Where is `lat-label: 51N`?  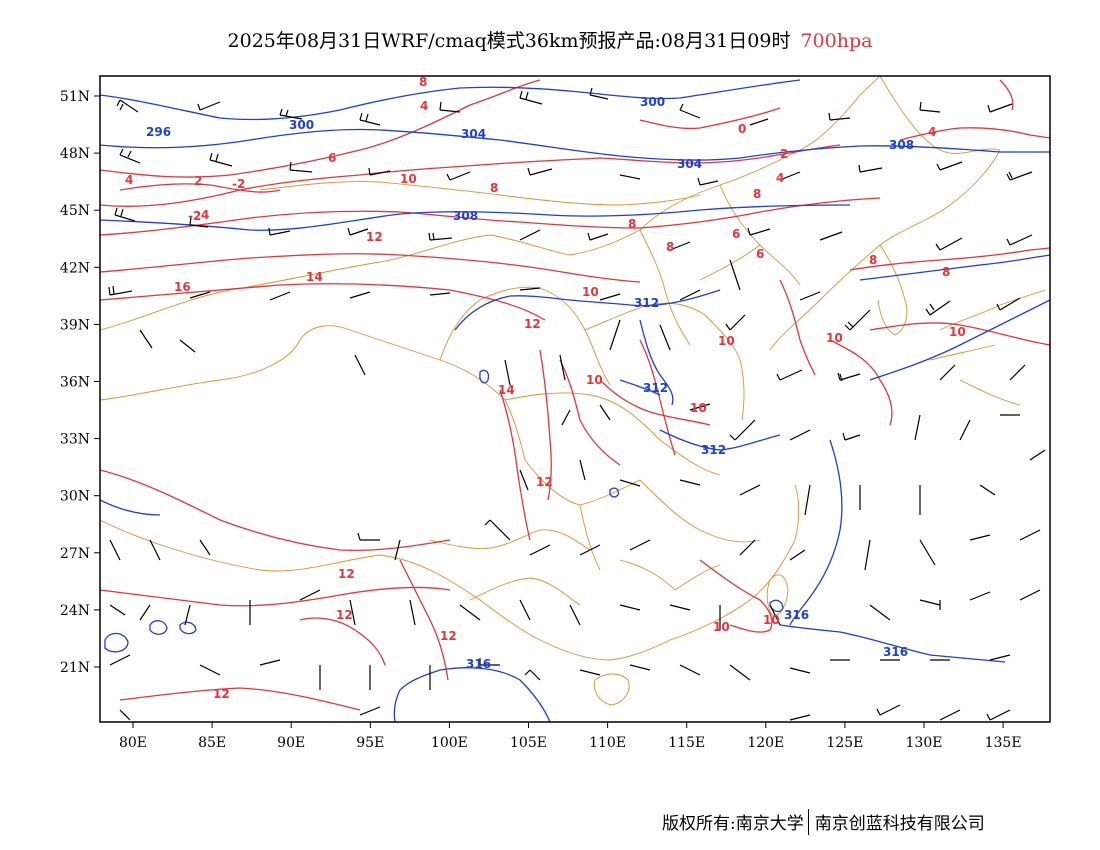 lat-label: 51N is located at coordinates (75, 97).